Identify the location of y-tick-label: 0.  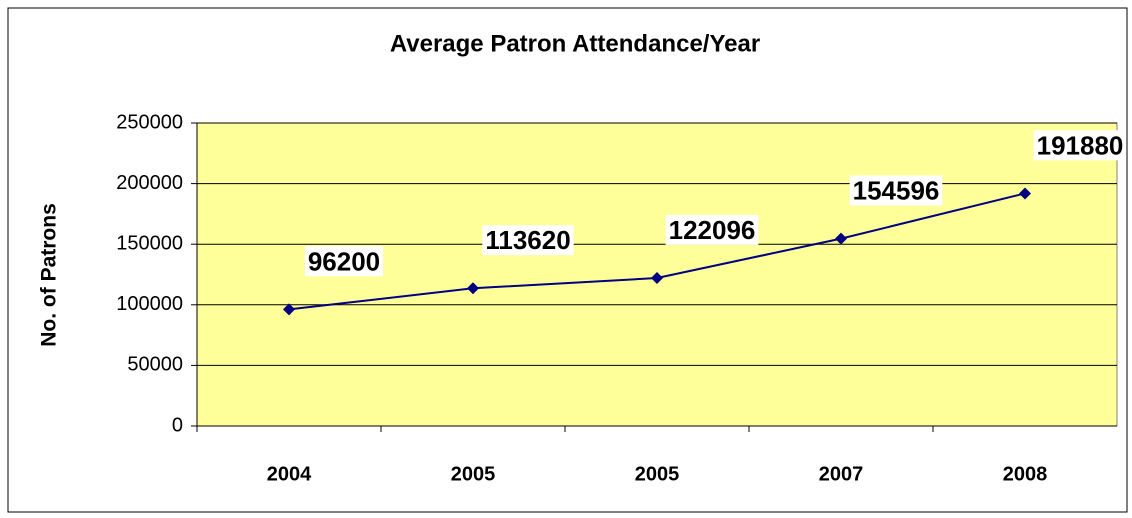
(177, 425).